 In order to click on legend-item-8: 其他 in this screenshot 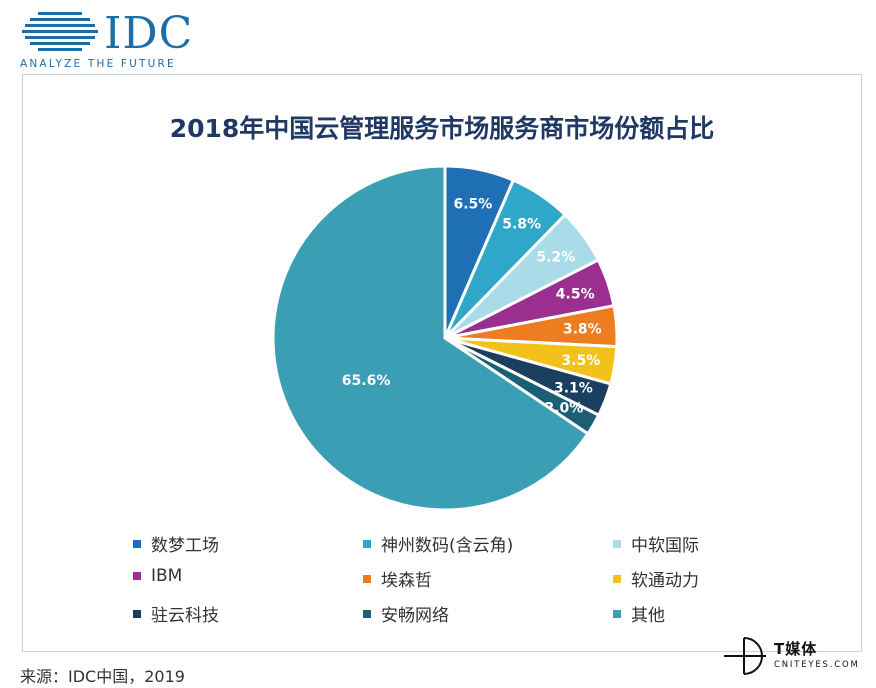, I will do `click(639, 613)`.